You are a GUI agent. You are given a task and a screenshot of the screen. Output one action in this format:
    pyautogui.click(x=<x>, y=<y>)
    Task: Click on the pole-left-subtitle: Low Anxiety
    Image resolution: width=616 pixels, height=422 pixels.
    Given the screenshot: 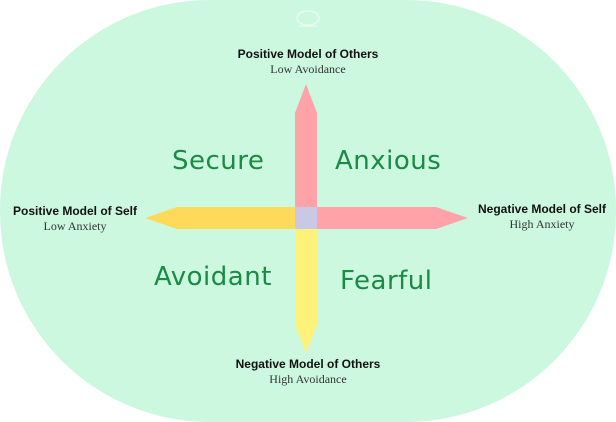 What is the action you would take?
    pyautogui.click(x=75, y=226)
    